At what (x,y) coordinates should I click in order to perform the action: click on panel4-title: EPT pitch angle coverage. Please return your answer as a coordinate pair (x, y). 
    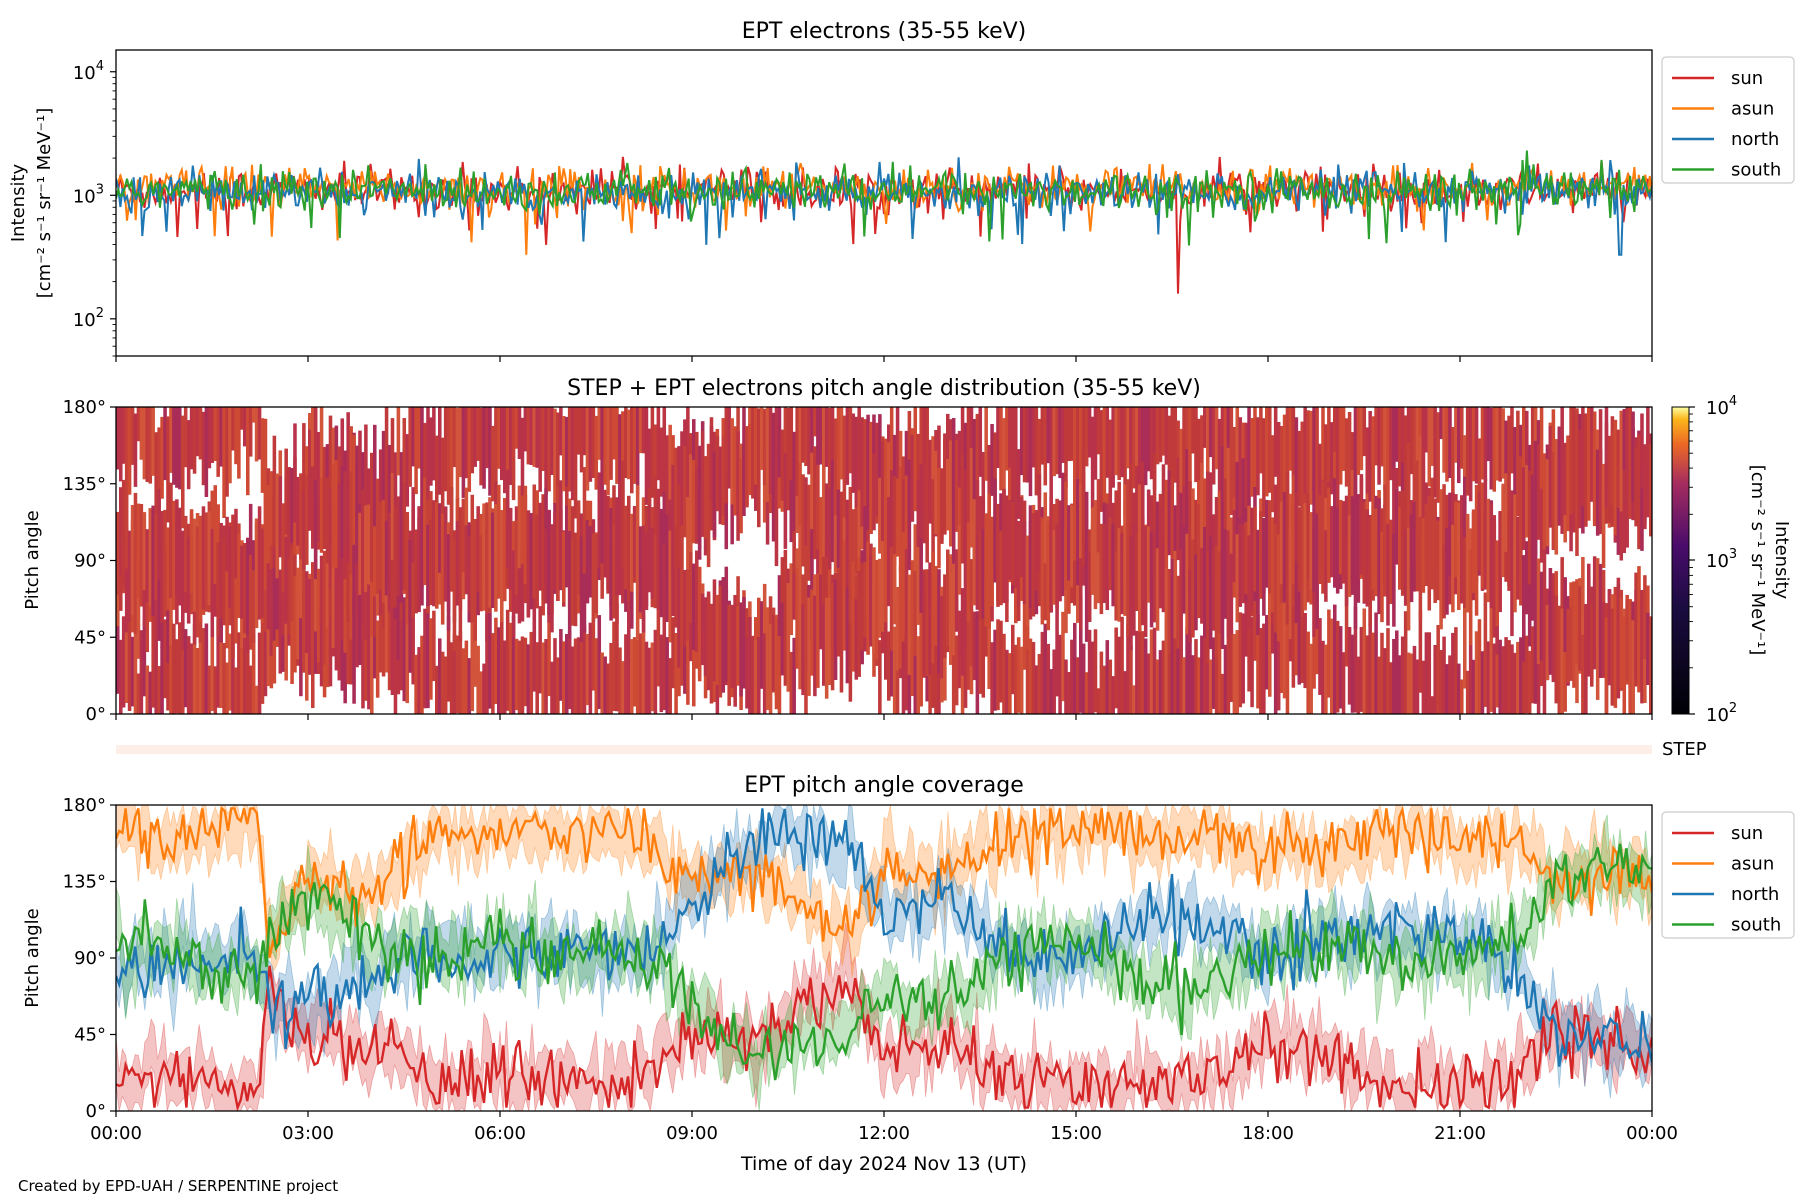
    Looking at the image, I should click on (884, 785).